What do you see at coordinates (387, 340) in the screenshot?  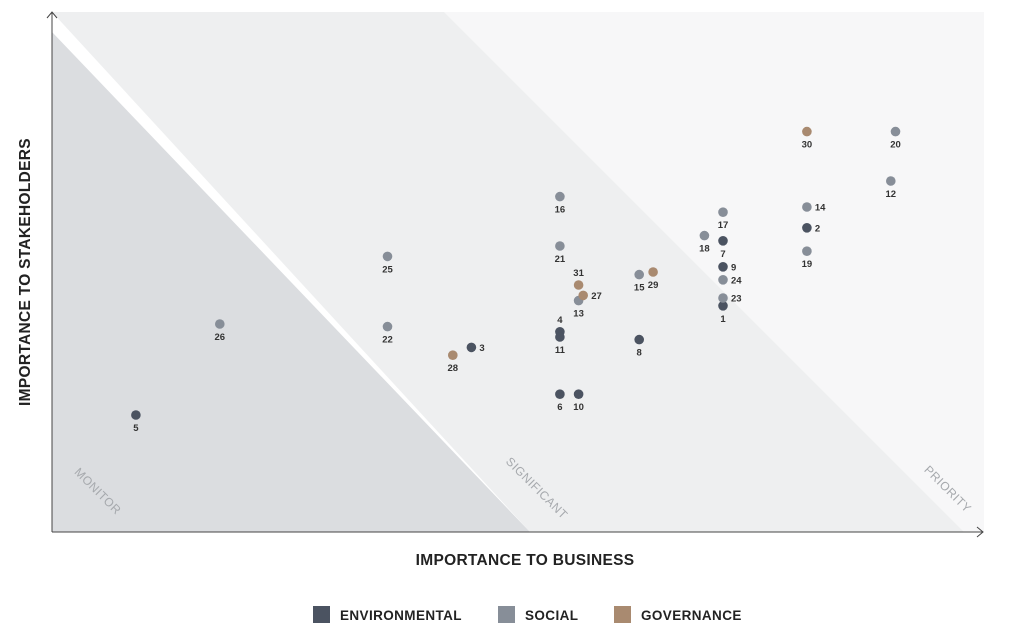 I see `point-label-22: 22` at bounding box center [387, 340].